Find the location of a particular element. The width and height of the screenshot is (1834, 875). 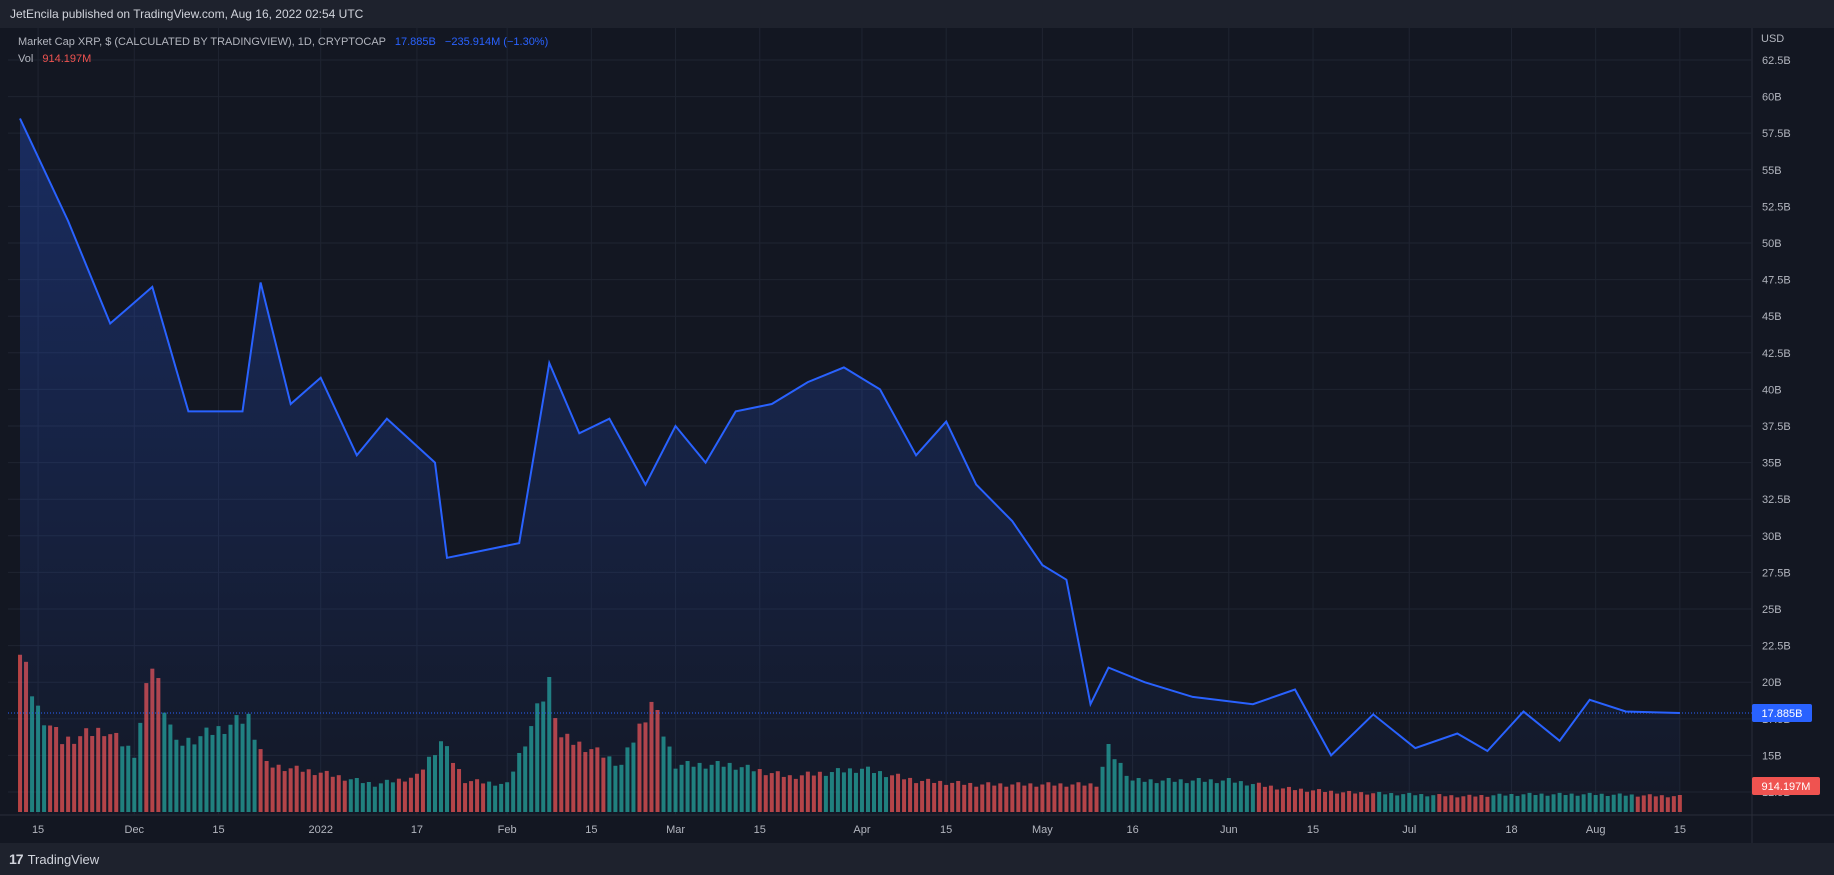

y-tick-label: 22.5B is located at coordinates (1776, 647).